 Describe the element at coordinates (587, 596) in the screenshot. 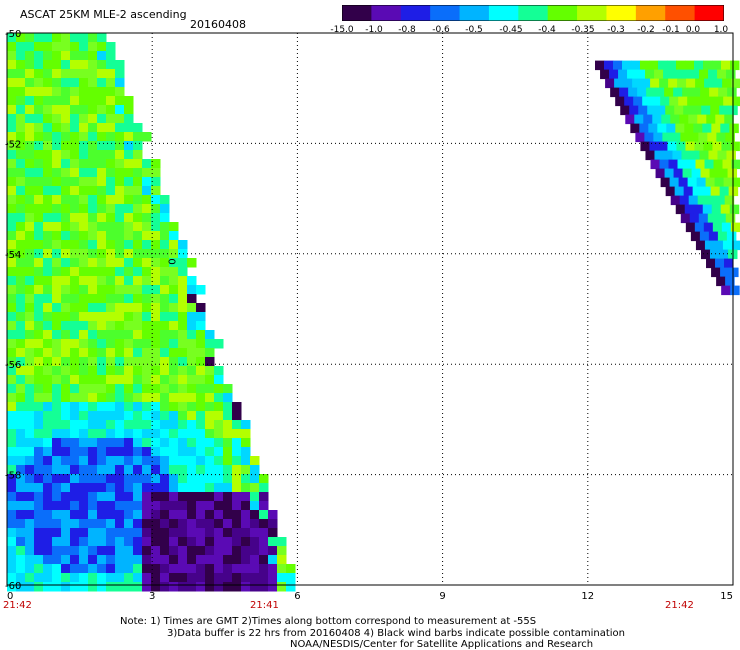

I see `x-tick-label: 12` at that location.